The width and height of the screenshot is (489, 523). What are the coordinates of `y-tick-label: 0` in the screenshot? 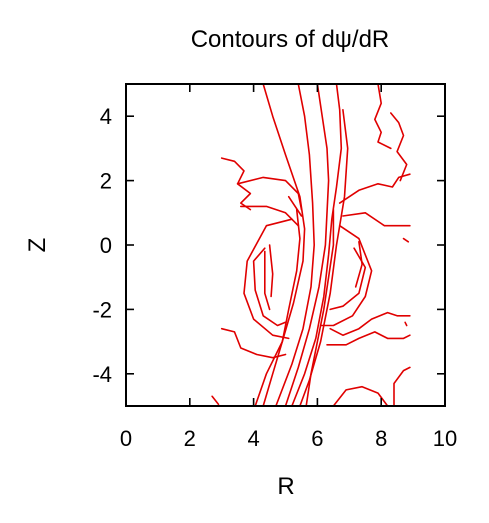 It's located at (106, 245).